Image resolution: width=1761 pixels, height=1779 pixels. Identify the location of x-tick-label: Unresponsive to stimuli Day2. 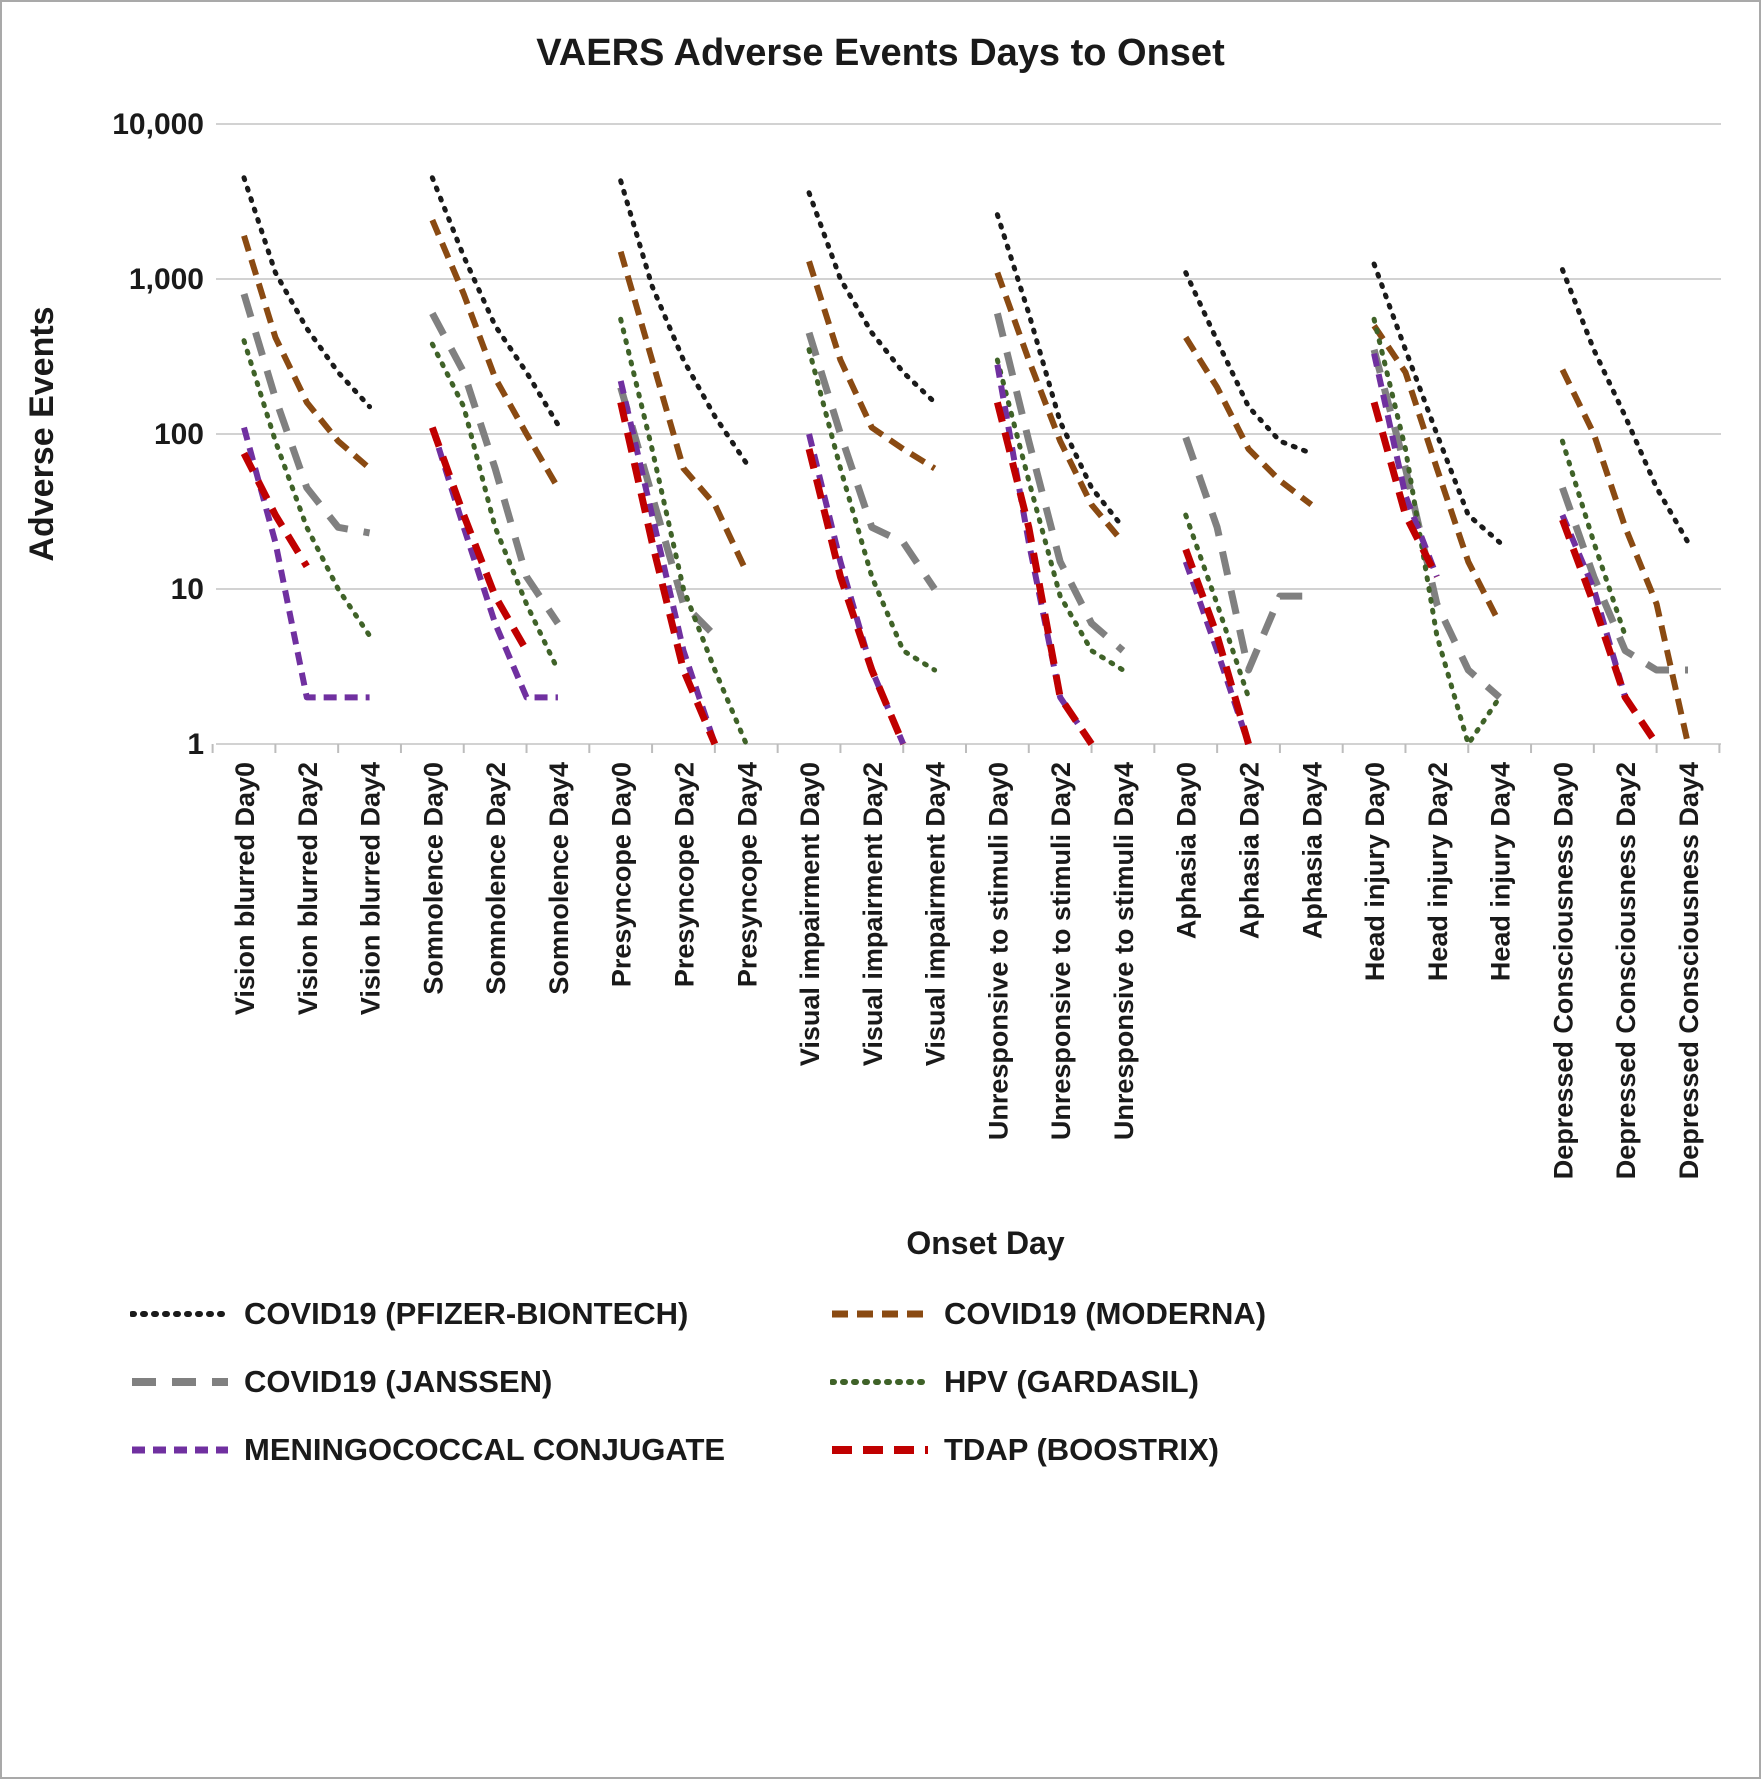
(1061, 951).